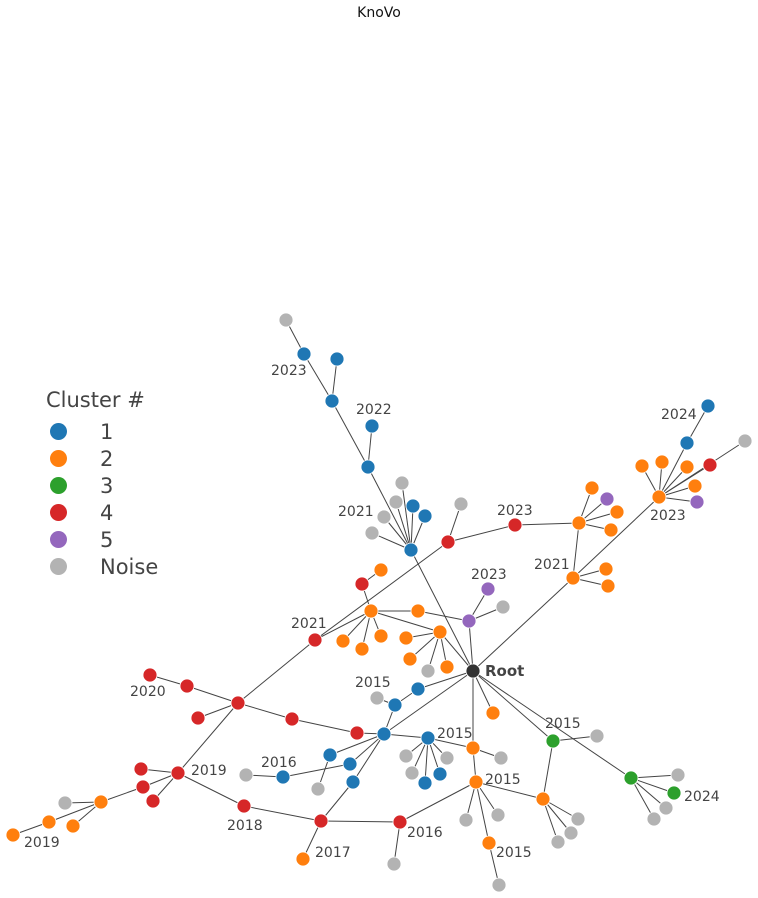 The image size is (758, 898). Describe the element at coordinates (102, 539) in the screenshot. I see `legend-item-5: 5` at that location.